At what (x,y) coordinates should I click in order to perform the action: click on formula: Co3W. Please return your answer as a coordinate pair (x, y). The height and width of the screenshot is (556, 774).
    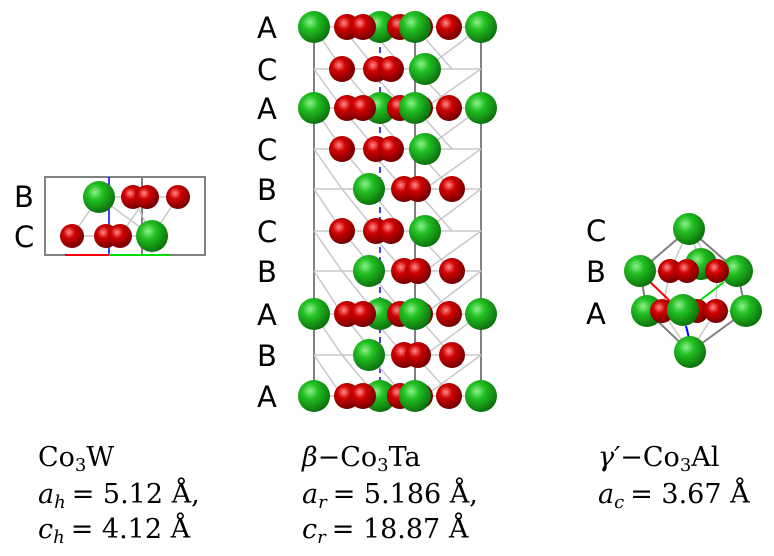
    Looking at the image, I should click on (76, 459).